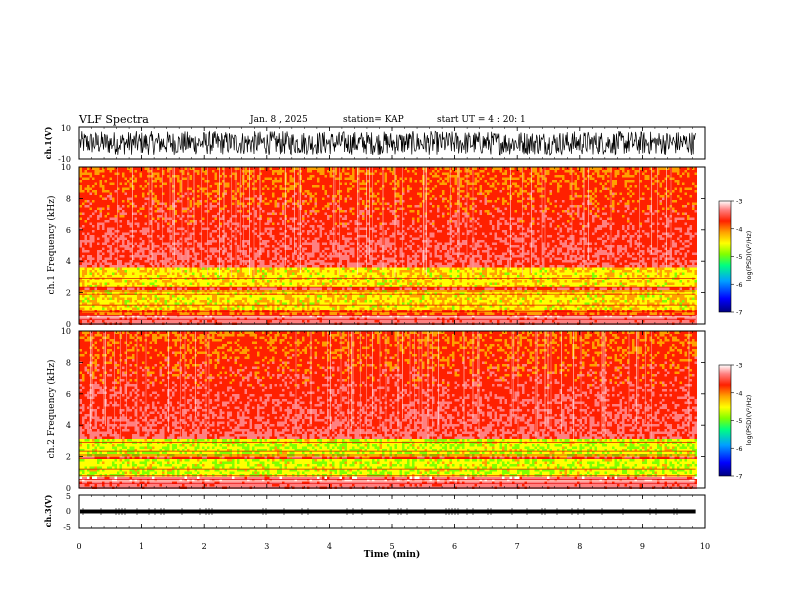 Image resolution: width=792 pixels, height=612 pixels. I want to click on chart-title: VLF Spectra, so click(114, 119).